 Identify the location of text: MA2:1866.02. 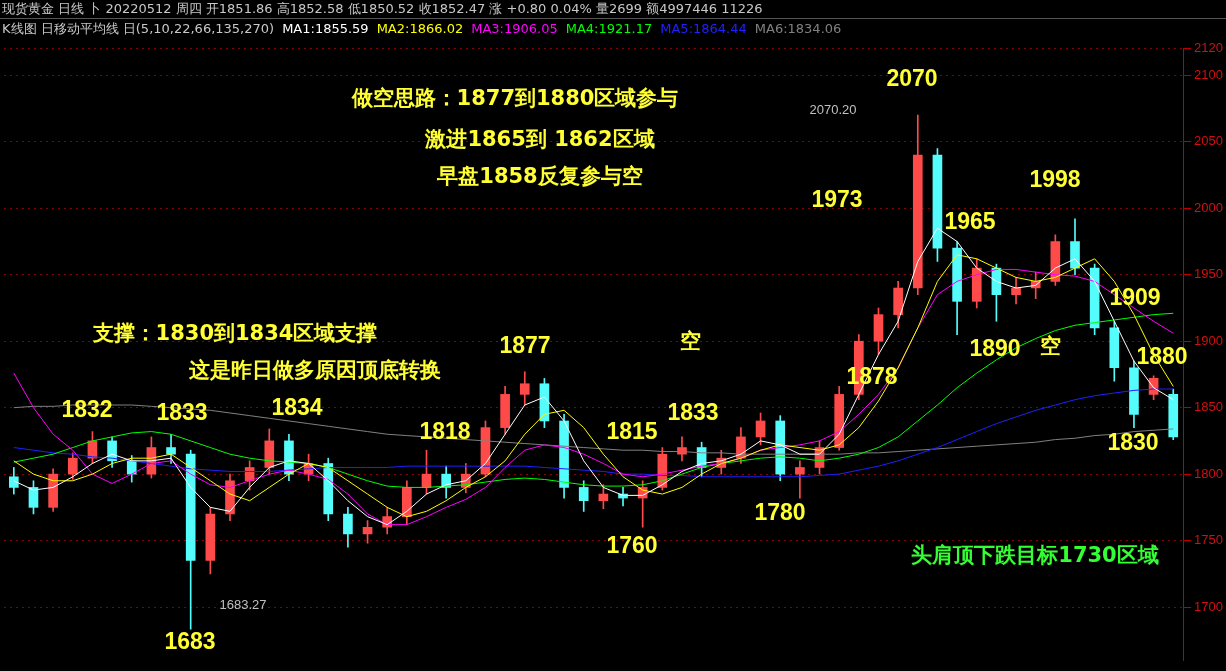
(420, 28).